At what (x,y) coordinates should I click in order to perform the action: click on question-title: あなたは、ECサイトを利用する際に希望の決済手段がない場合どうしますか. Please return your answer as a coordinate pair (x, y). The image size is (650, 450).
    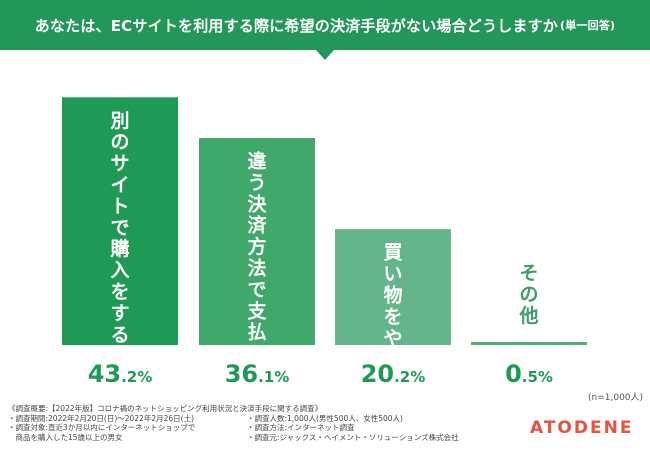
    Looking at the image, I should click on (296, 25).